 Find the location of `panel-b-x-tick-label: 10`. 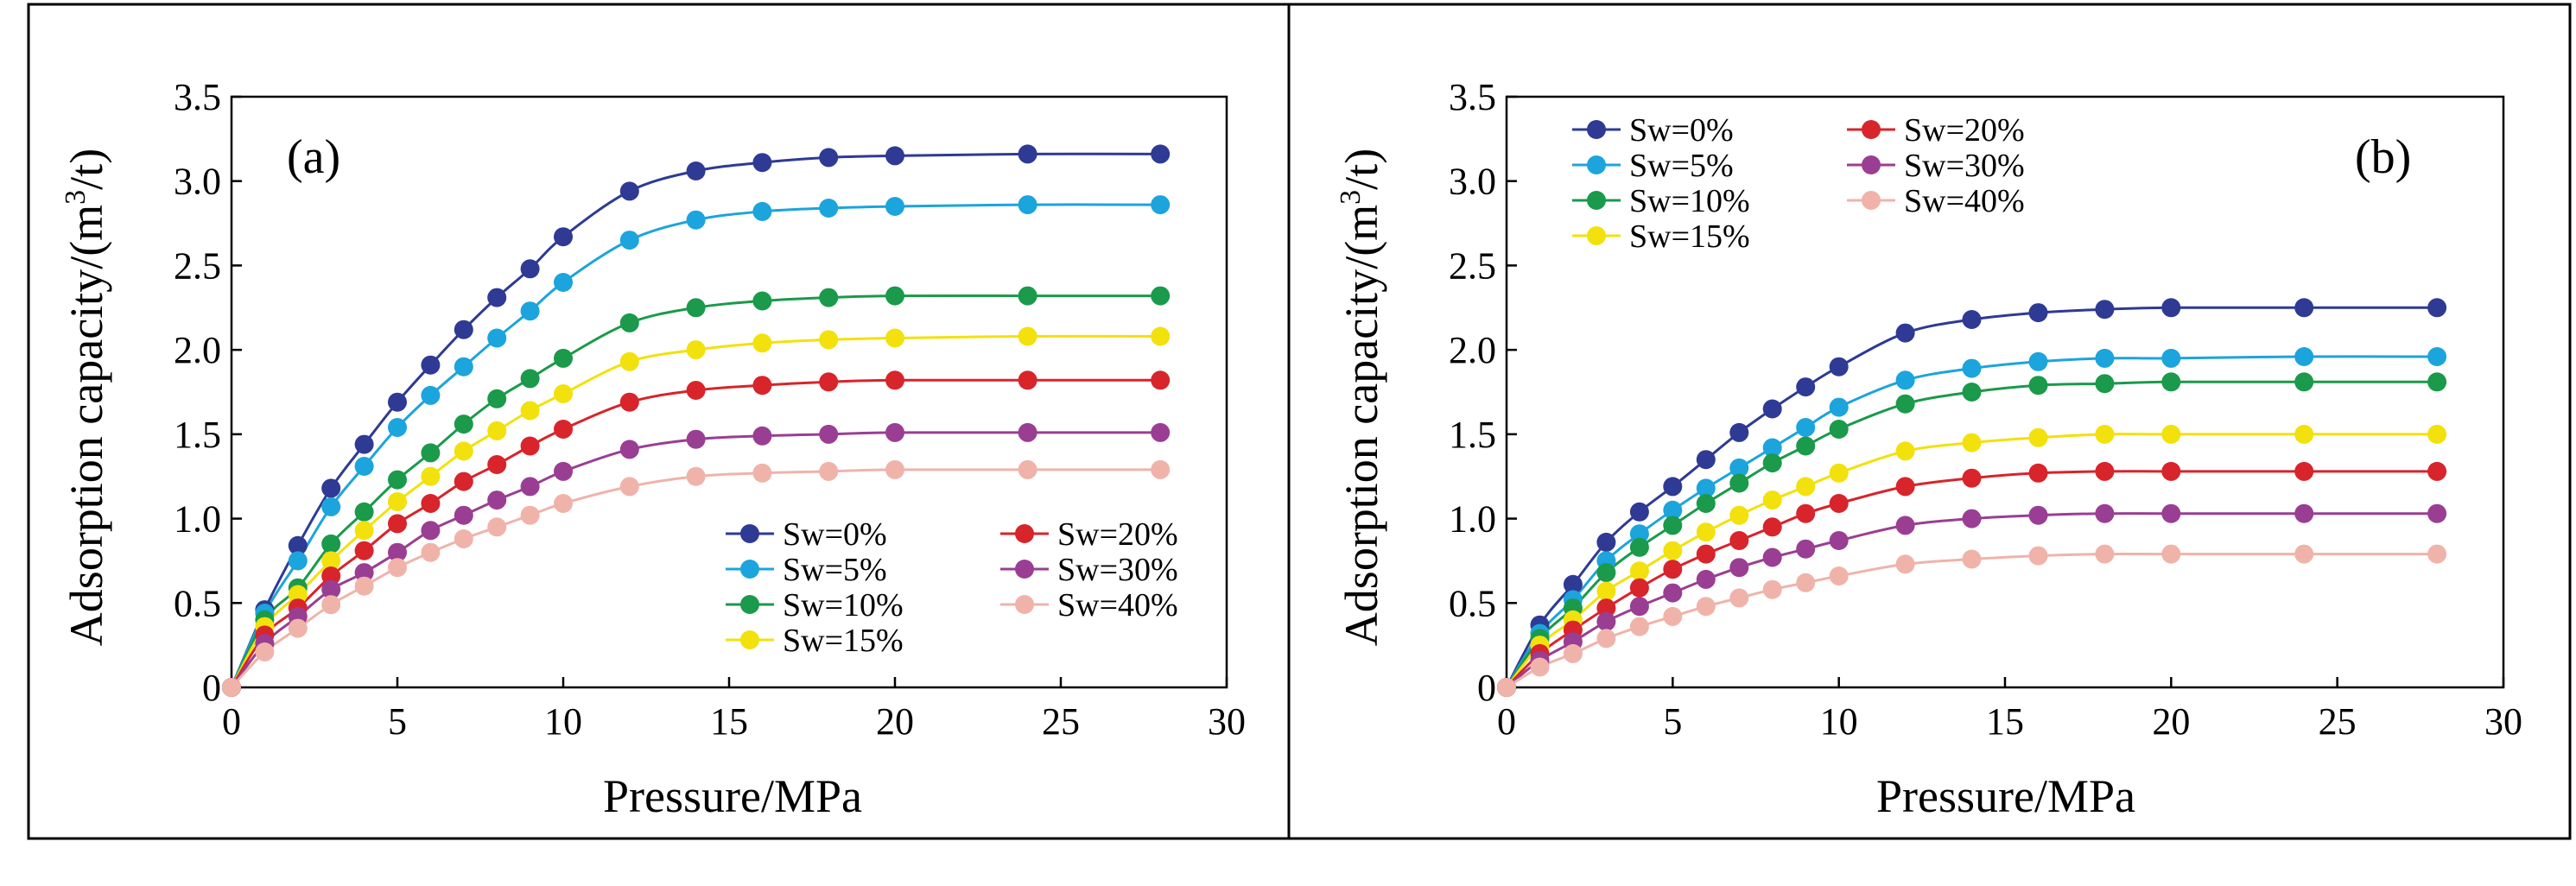

panel-b-x-tick-label: 10 is located at coordinates (1839, 722).